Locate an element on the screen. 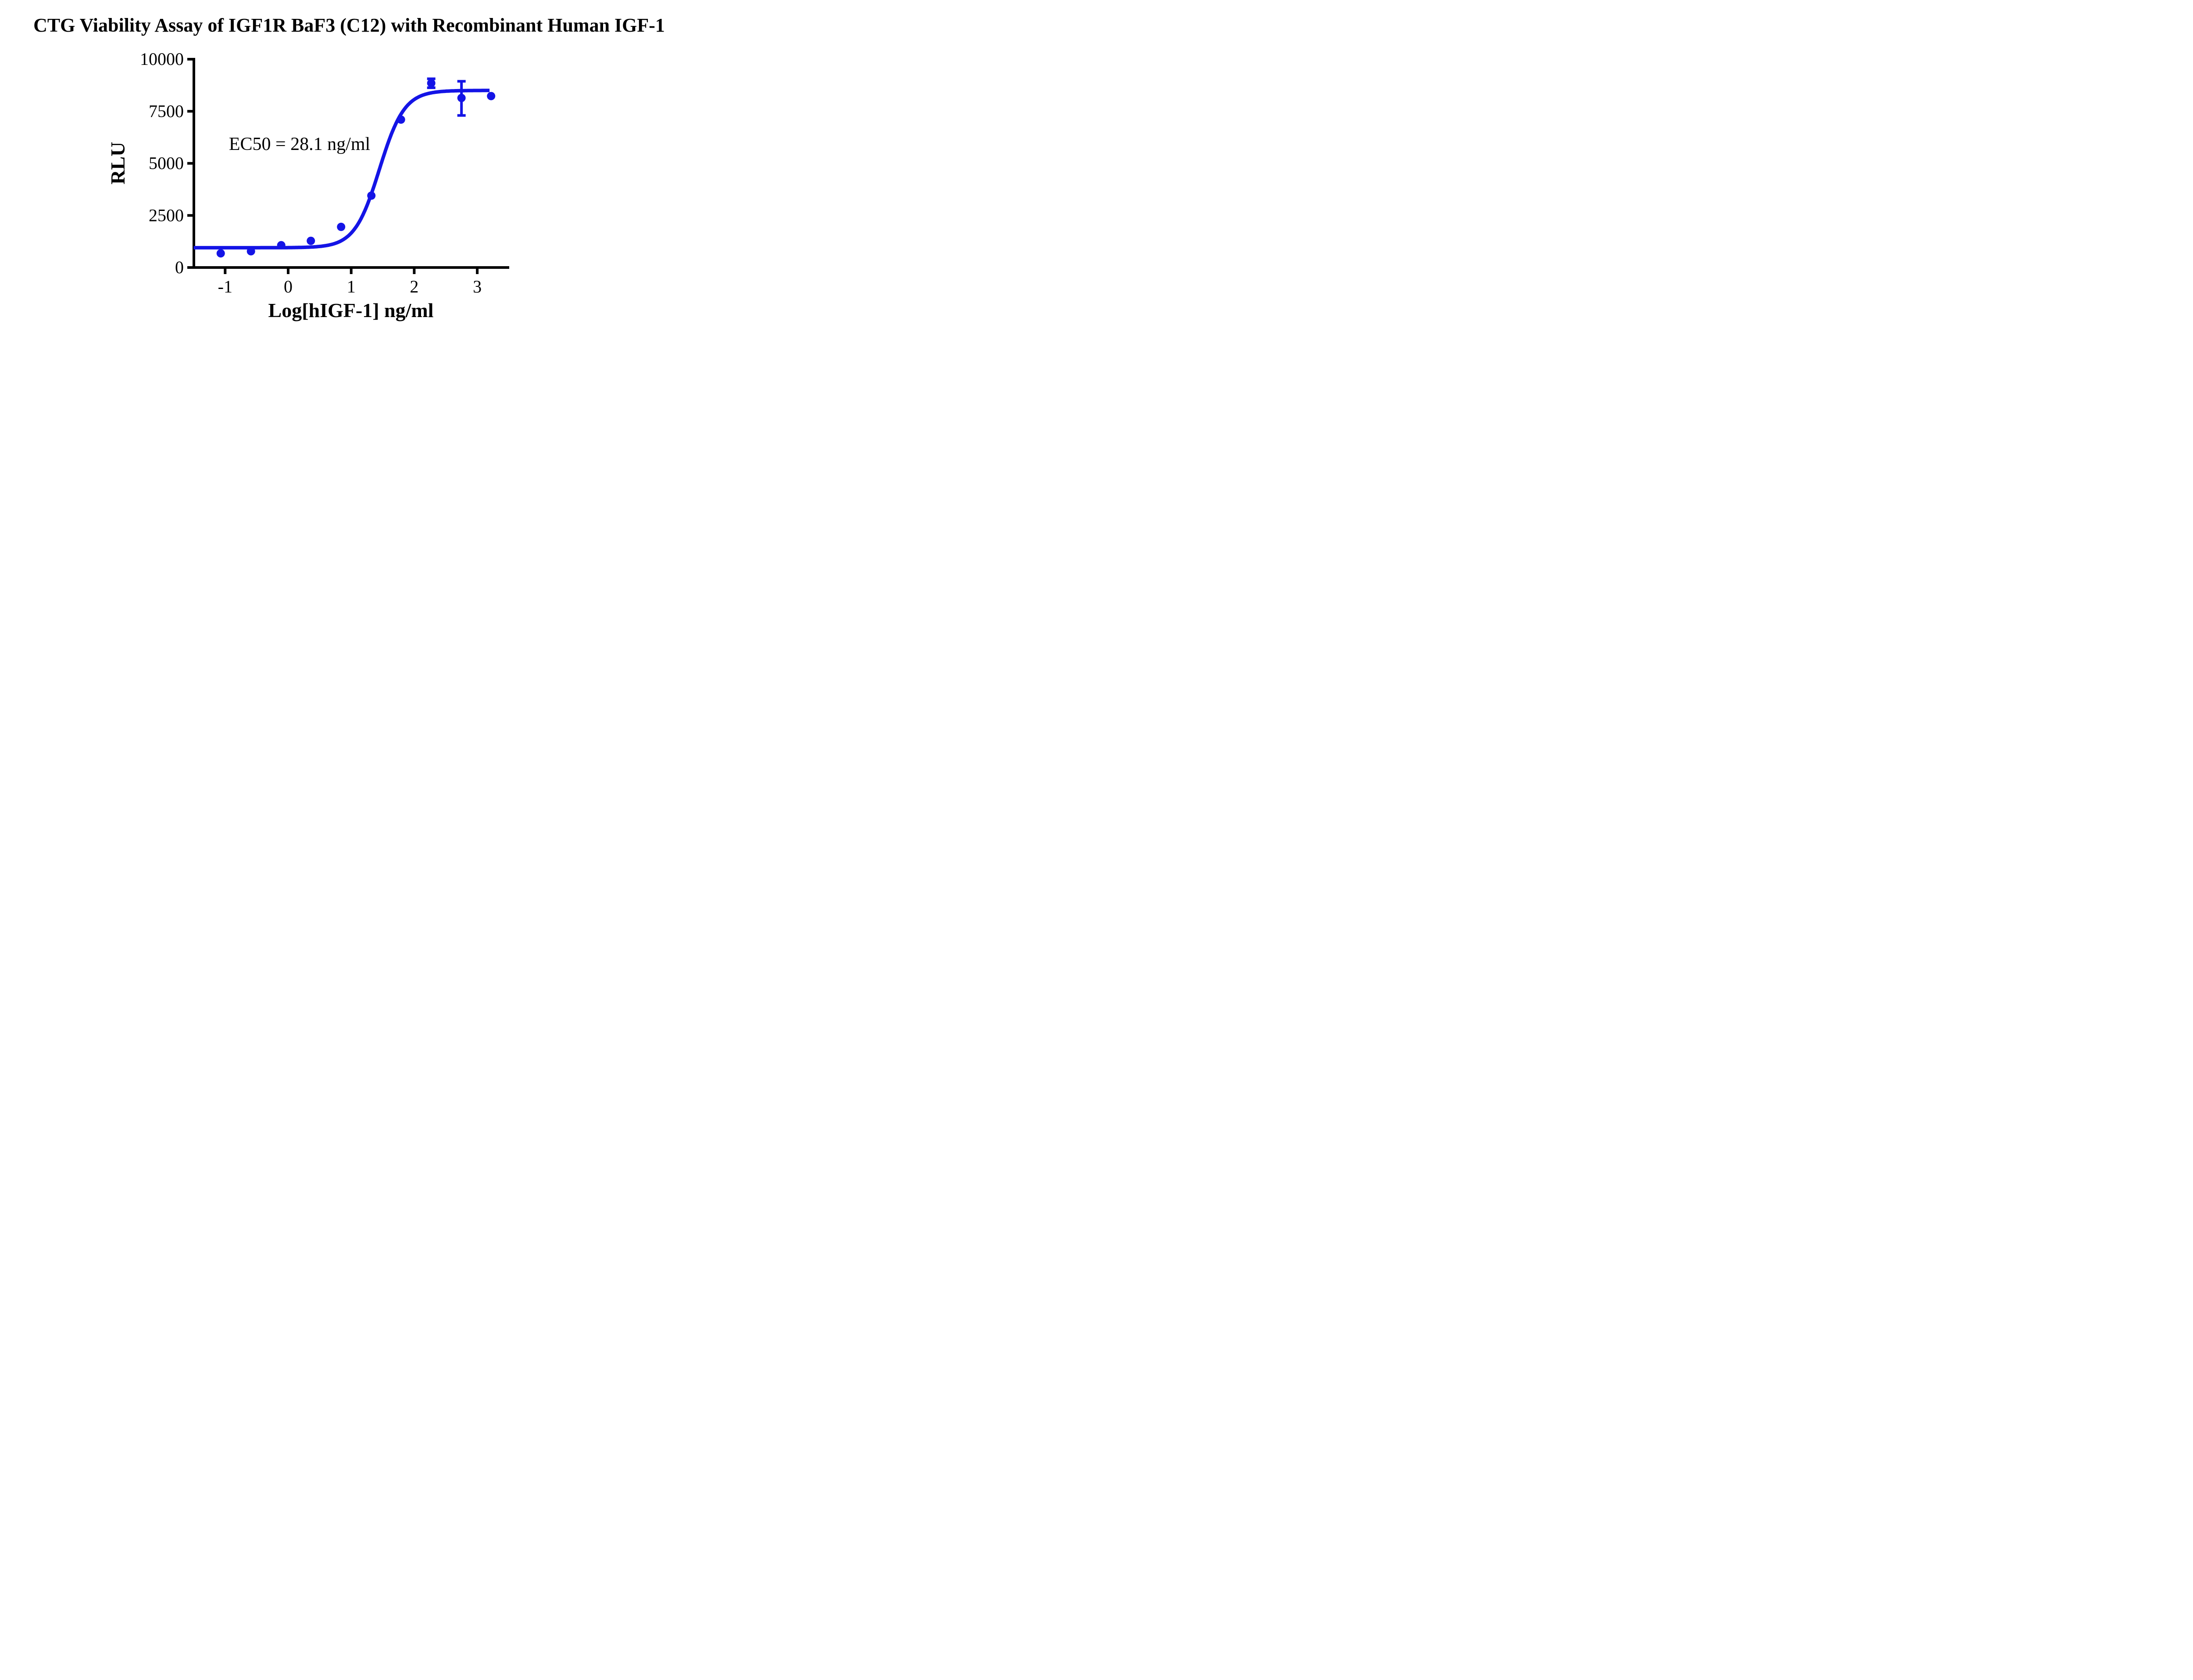  chart-layer: 0 2500 5000 7500 10000 -1 0 1 2 3 is located at coordinates (324, 173).